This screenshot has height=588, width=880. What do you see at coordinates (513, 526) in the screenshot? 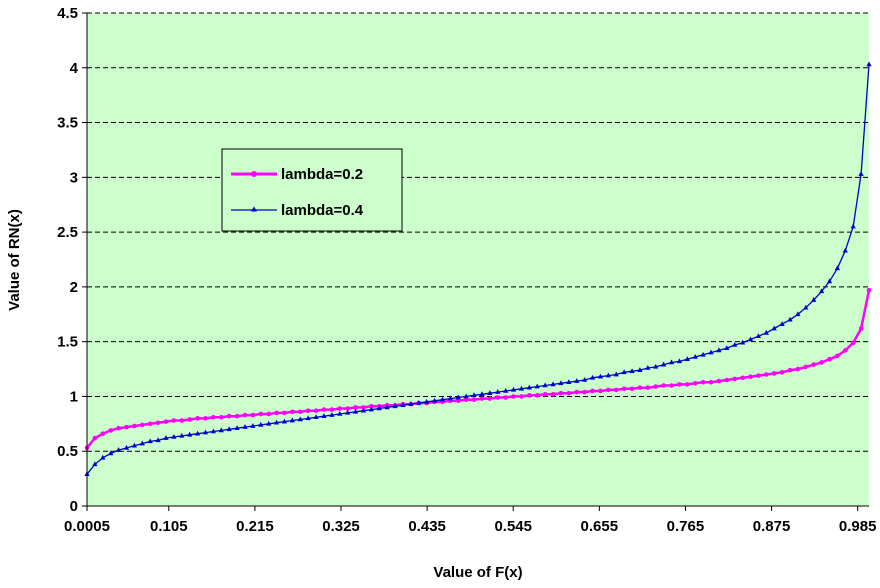
I see `x-tick-label: 0.545` at bounding box center [513, 526].